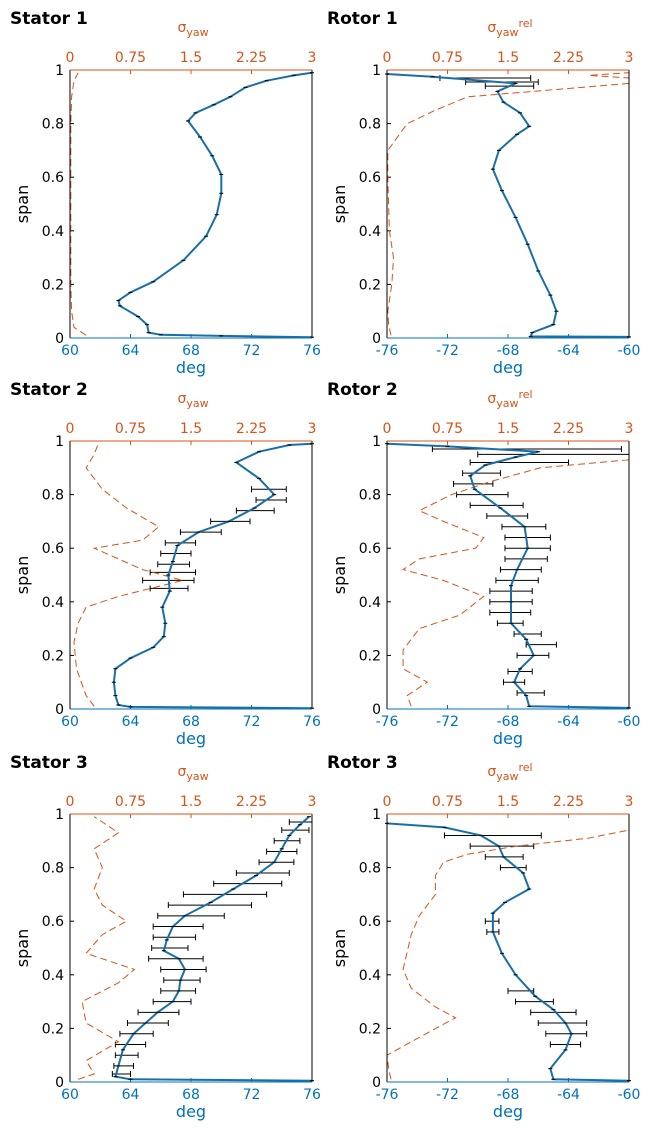  What do you see at coordinates (70, 351) in the screenshot?
I see `x-tick-label: 60` at bounding box center [70, 351].